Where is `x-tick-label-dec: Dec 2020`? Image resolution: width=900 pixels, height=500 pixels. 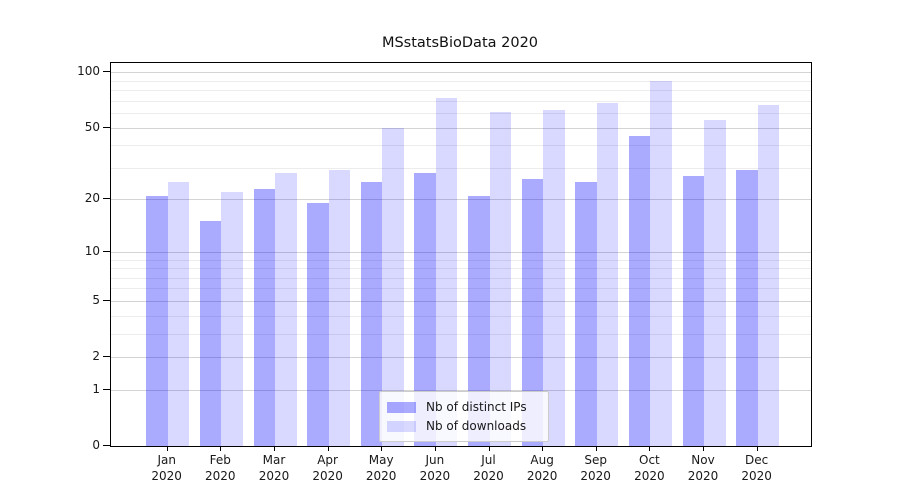
x-tick-label-dec: Dec 2020 is located at coordinates (756, 468).